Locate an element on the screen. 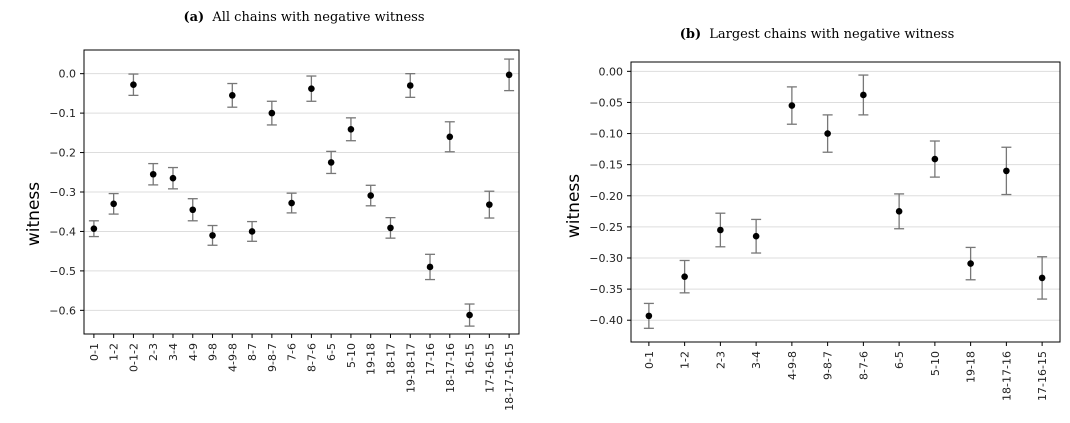  y-tick-label: −0.05 is located at coordinates (606, 102).